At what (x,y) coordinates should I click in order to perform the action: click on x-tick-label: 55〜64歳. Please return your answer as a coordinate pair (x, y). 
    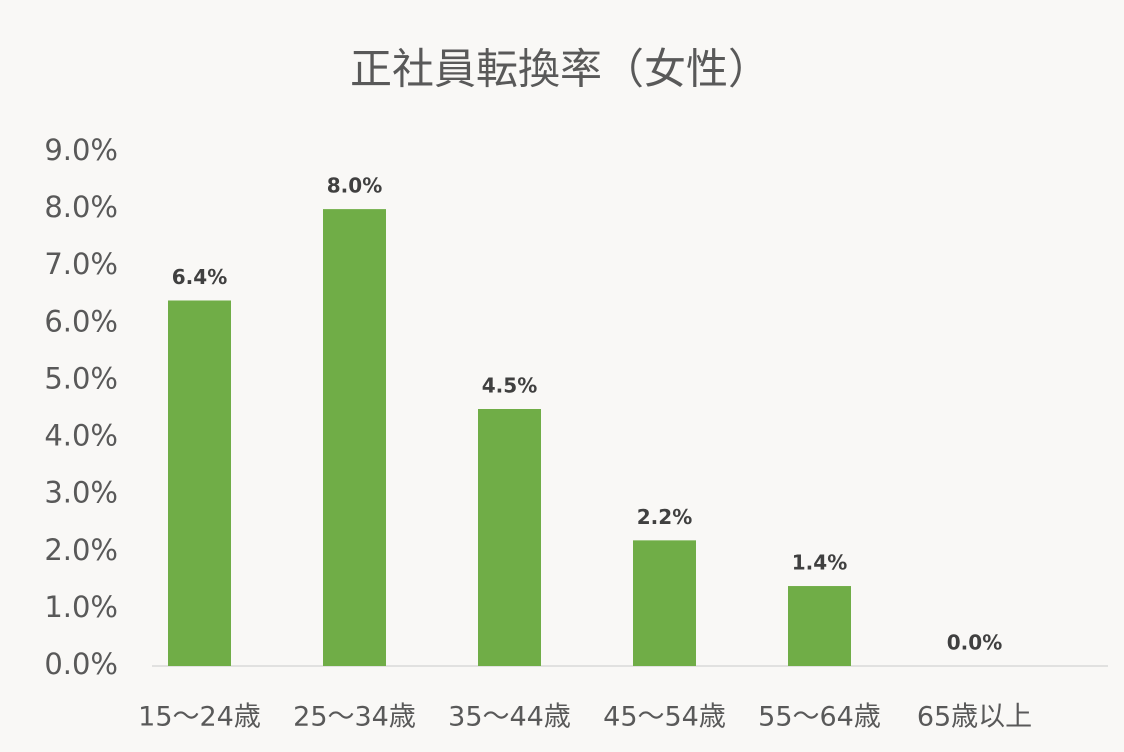
    Looking at the image, I should click on (819, 717).